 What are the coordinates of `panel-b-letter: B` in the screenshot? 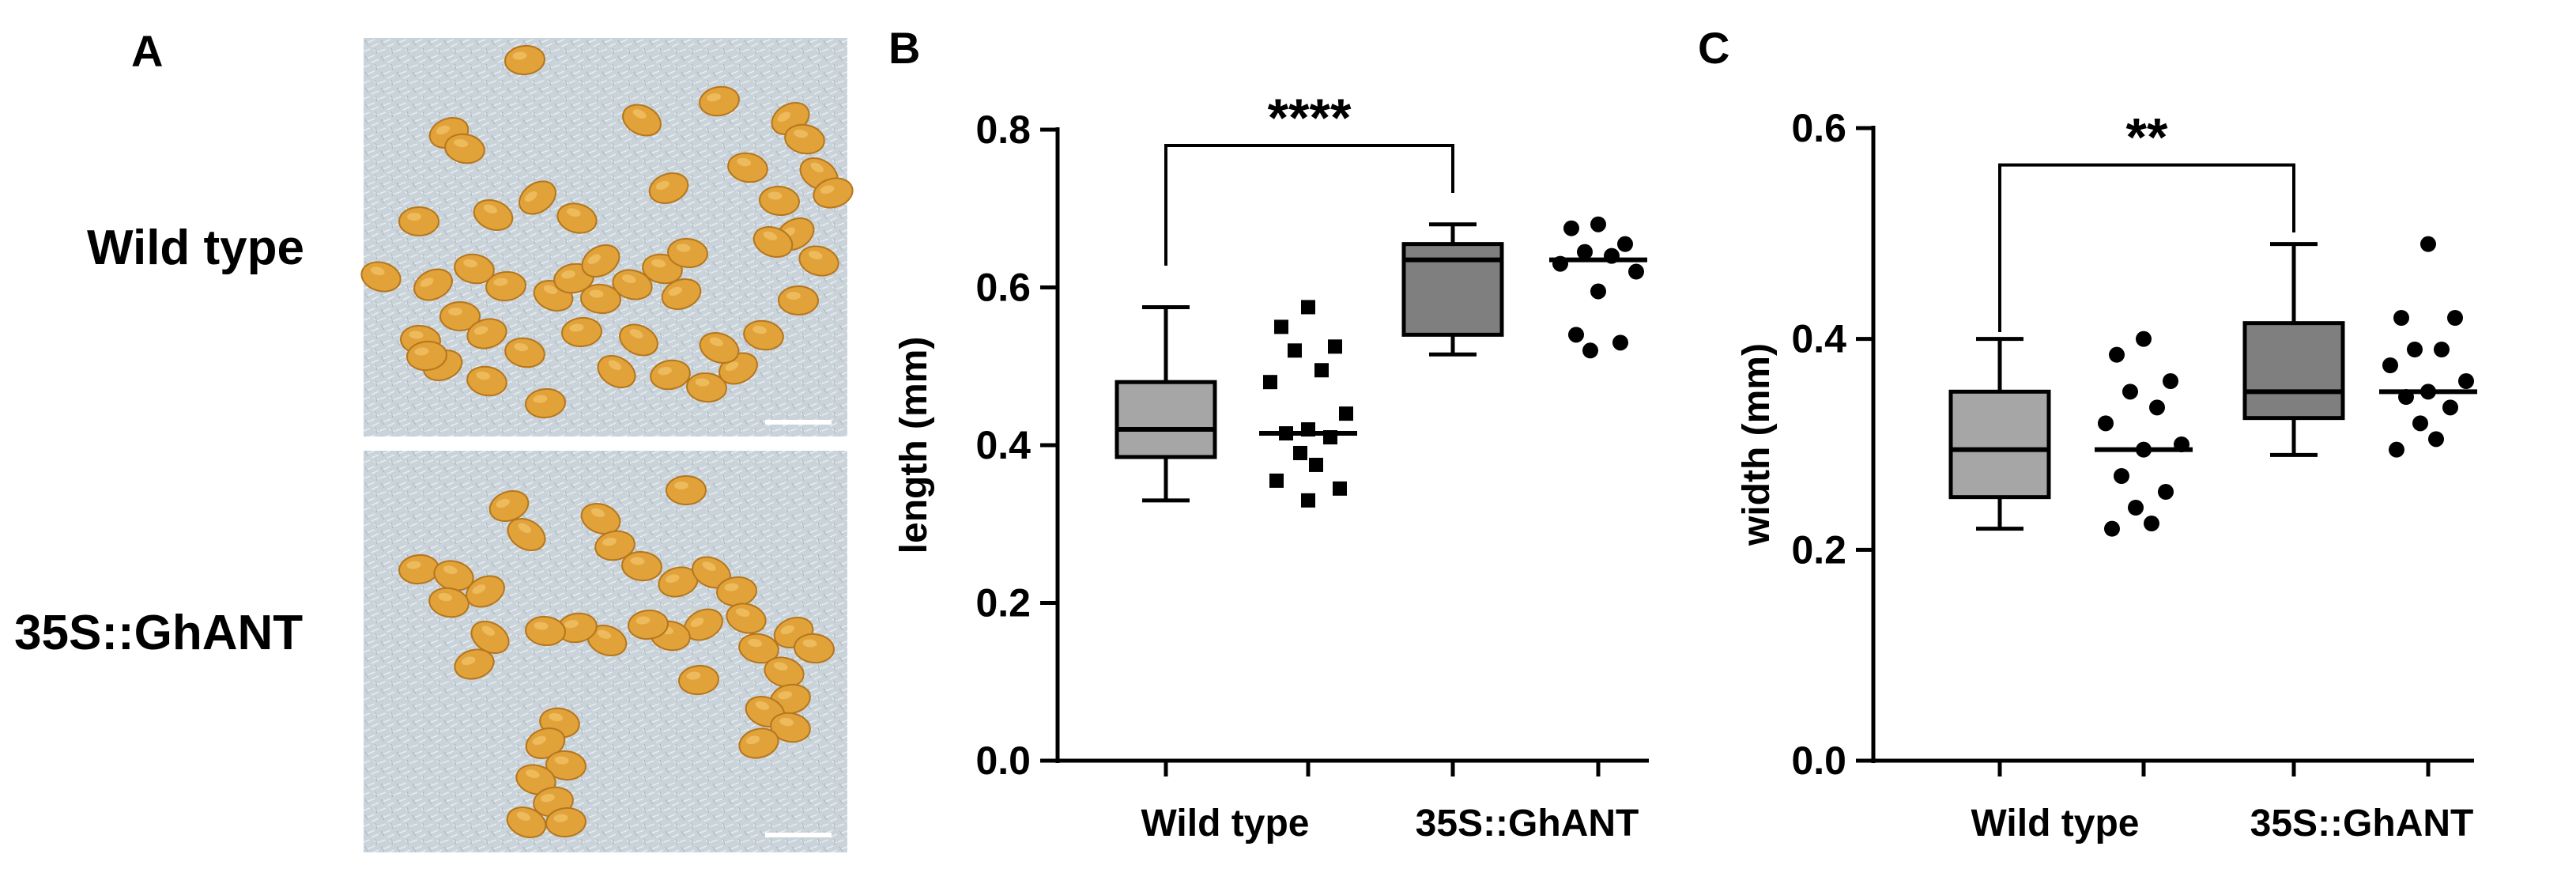 It's located at (905, 48).